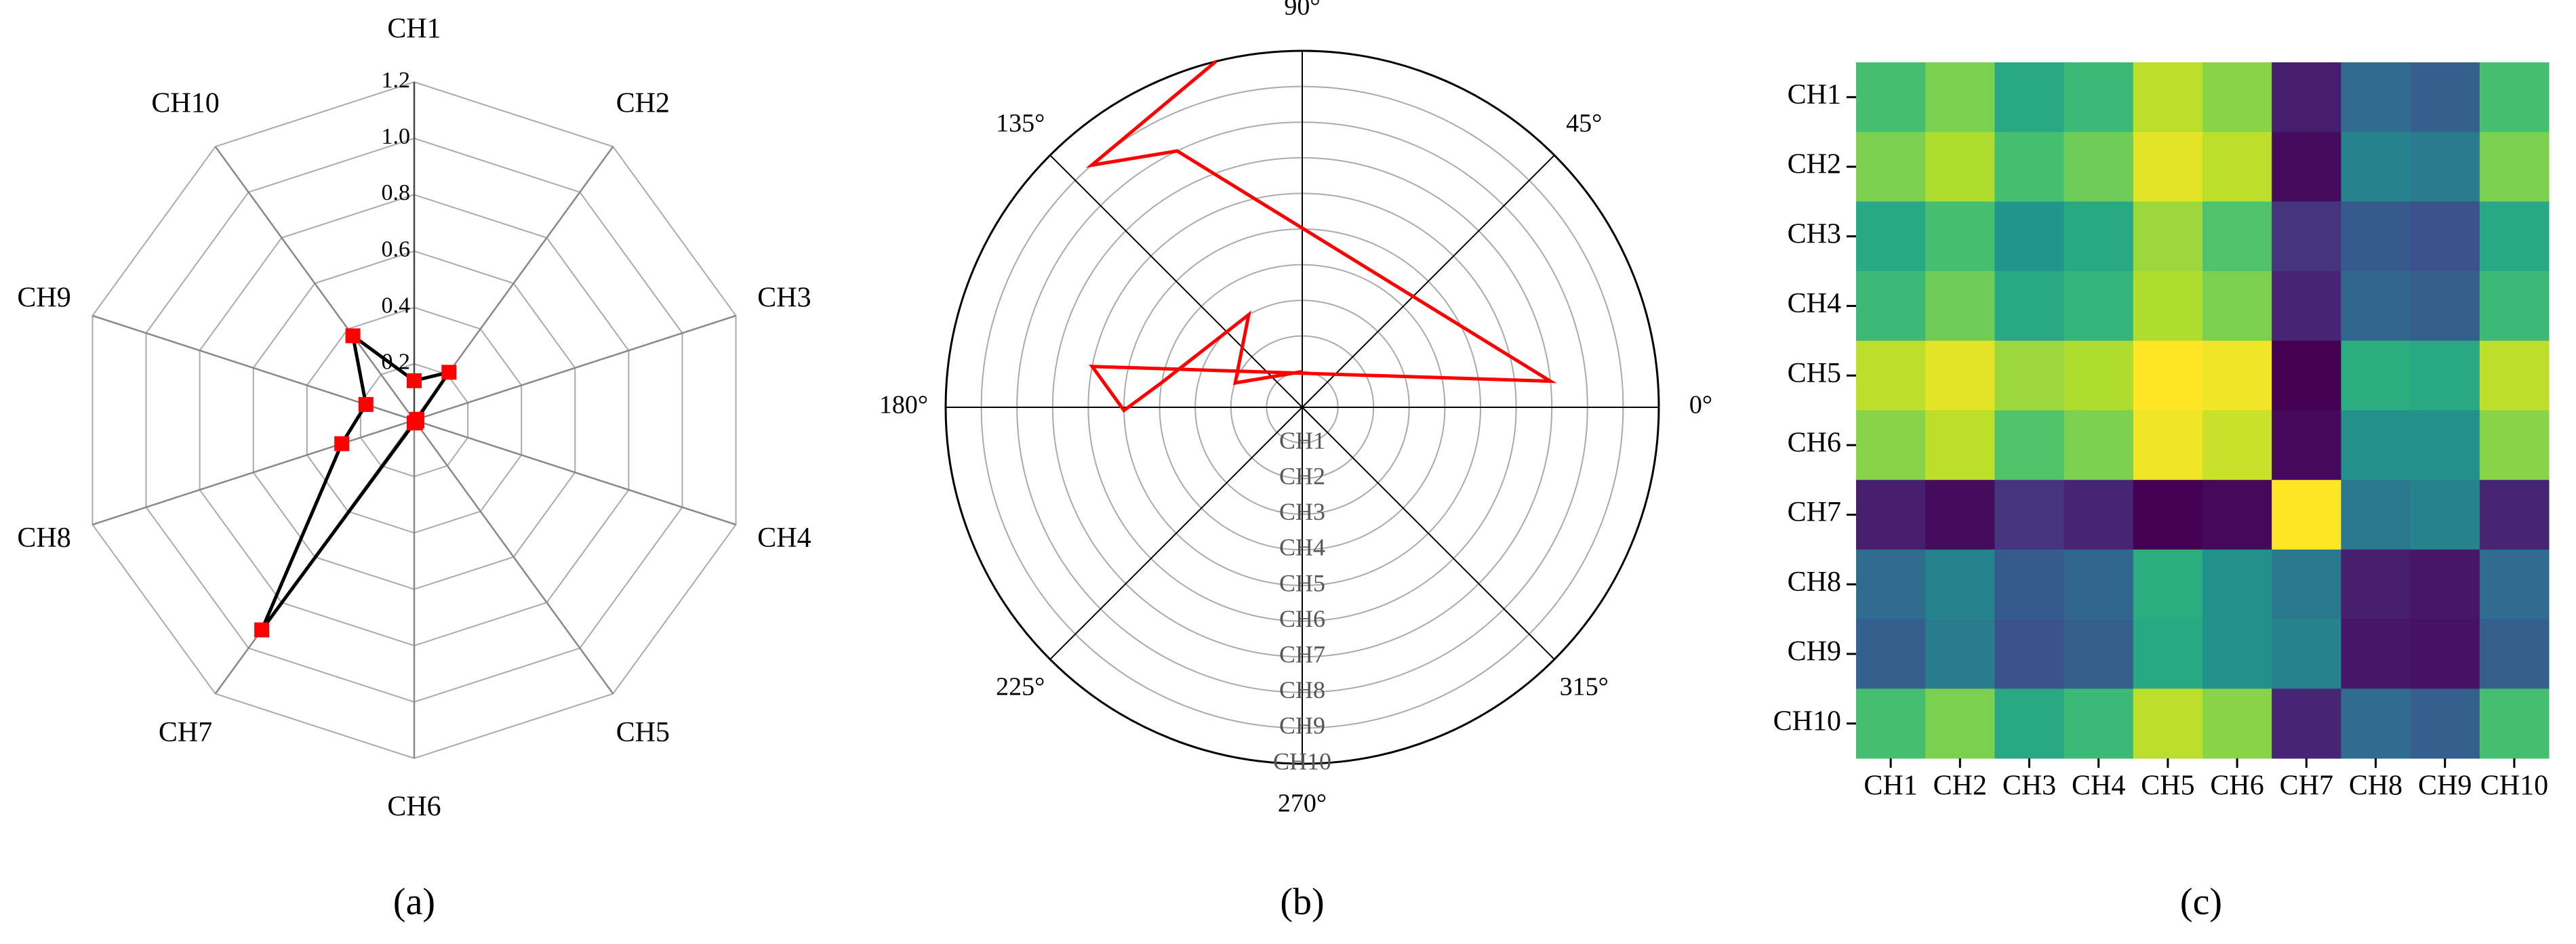 The height and width of the screenshot is (944, 2576). I want to click on x-tick-label: CH3, so click(2029, 786).